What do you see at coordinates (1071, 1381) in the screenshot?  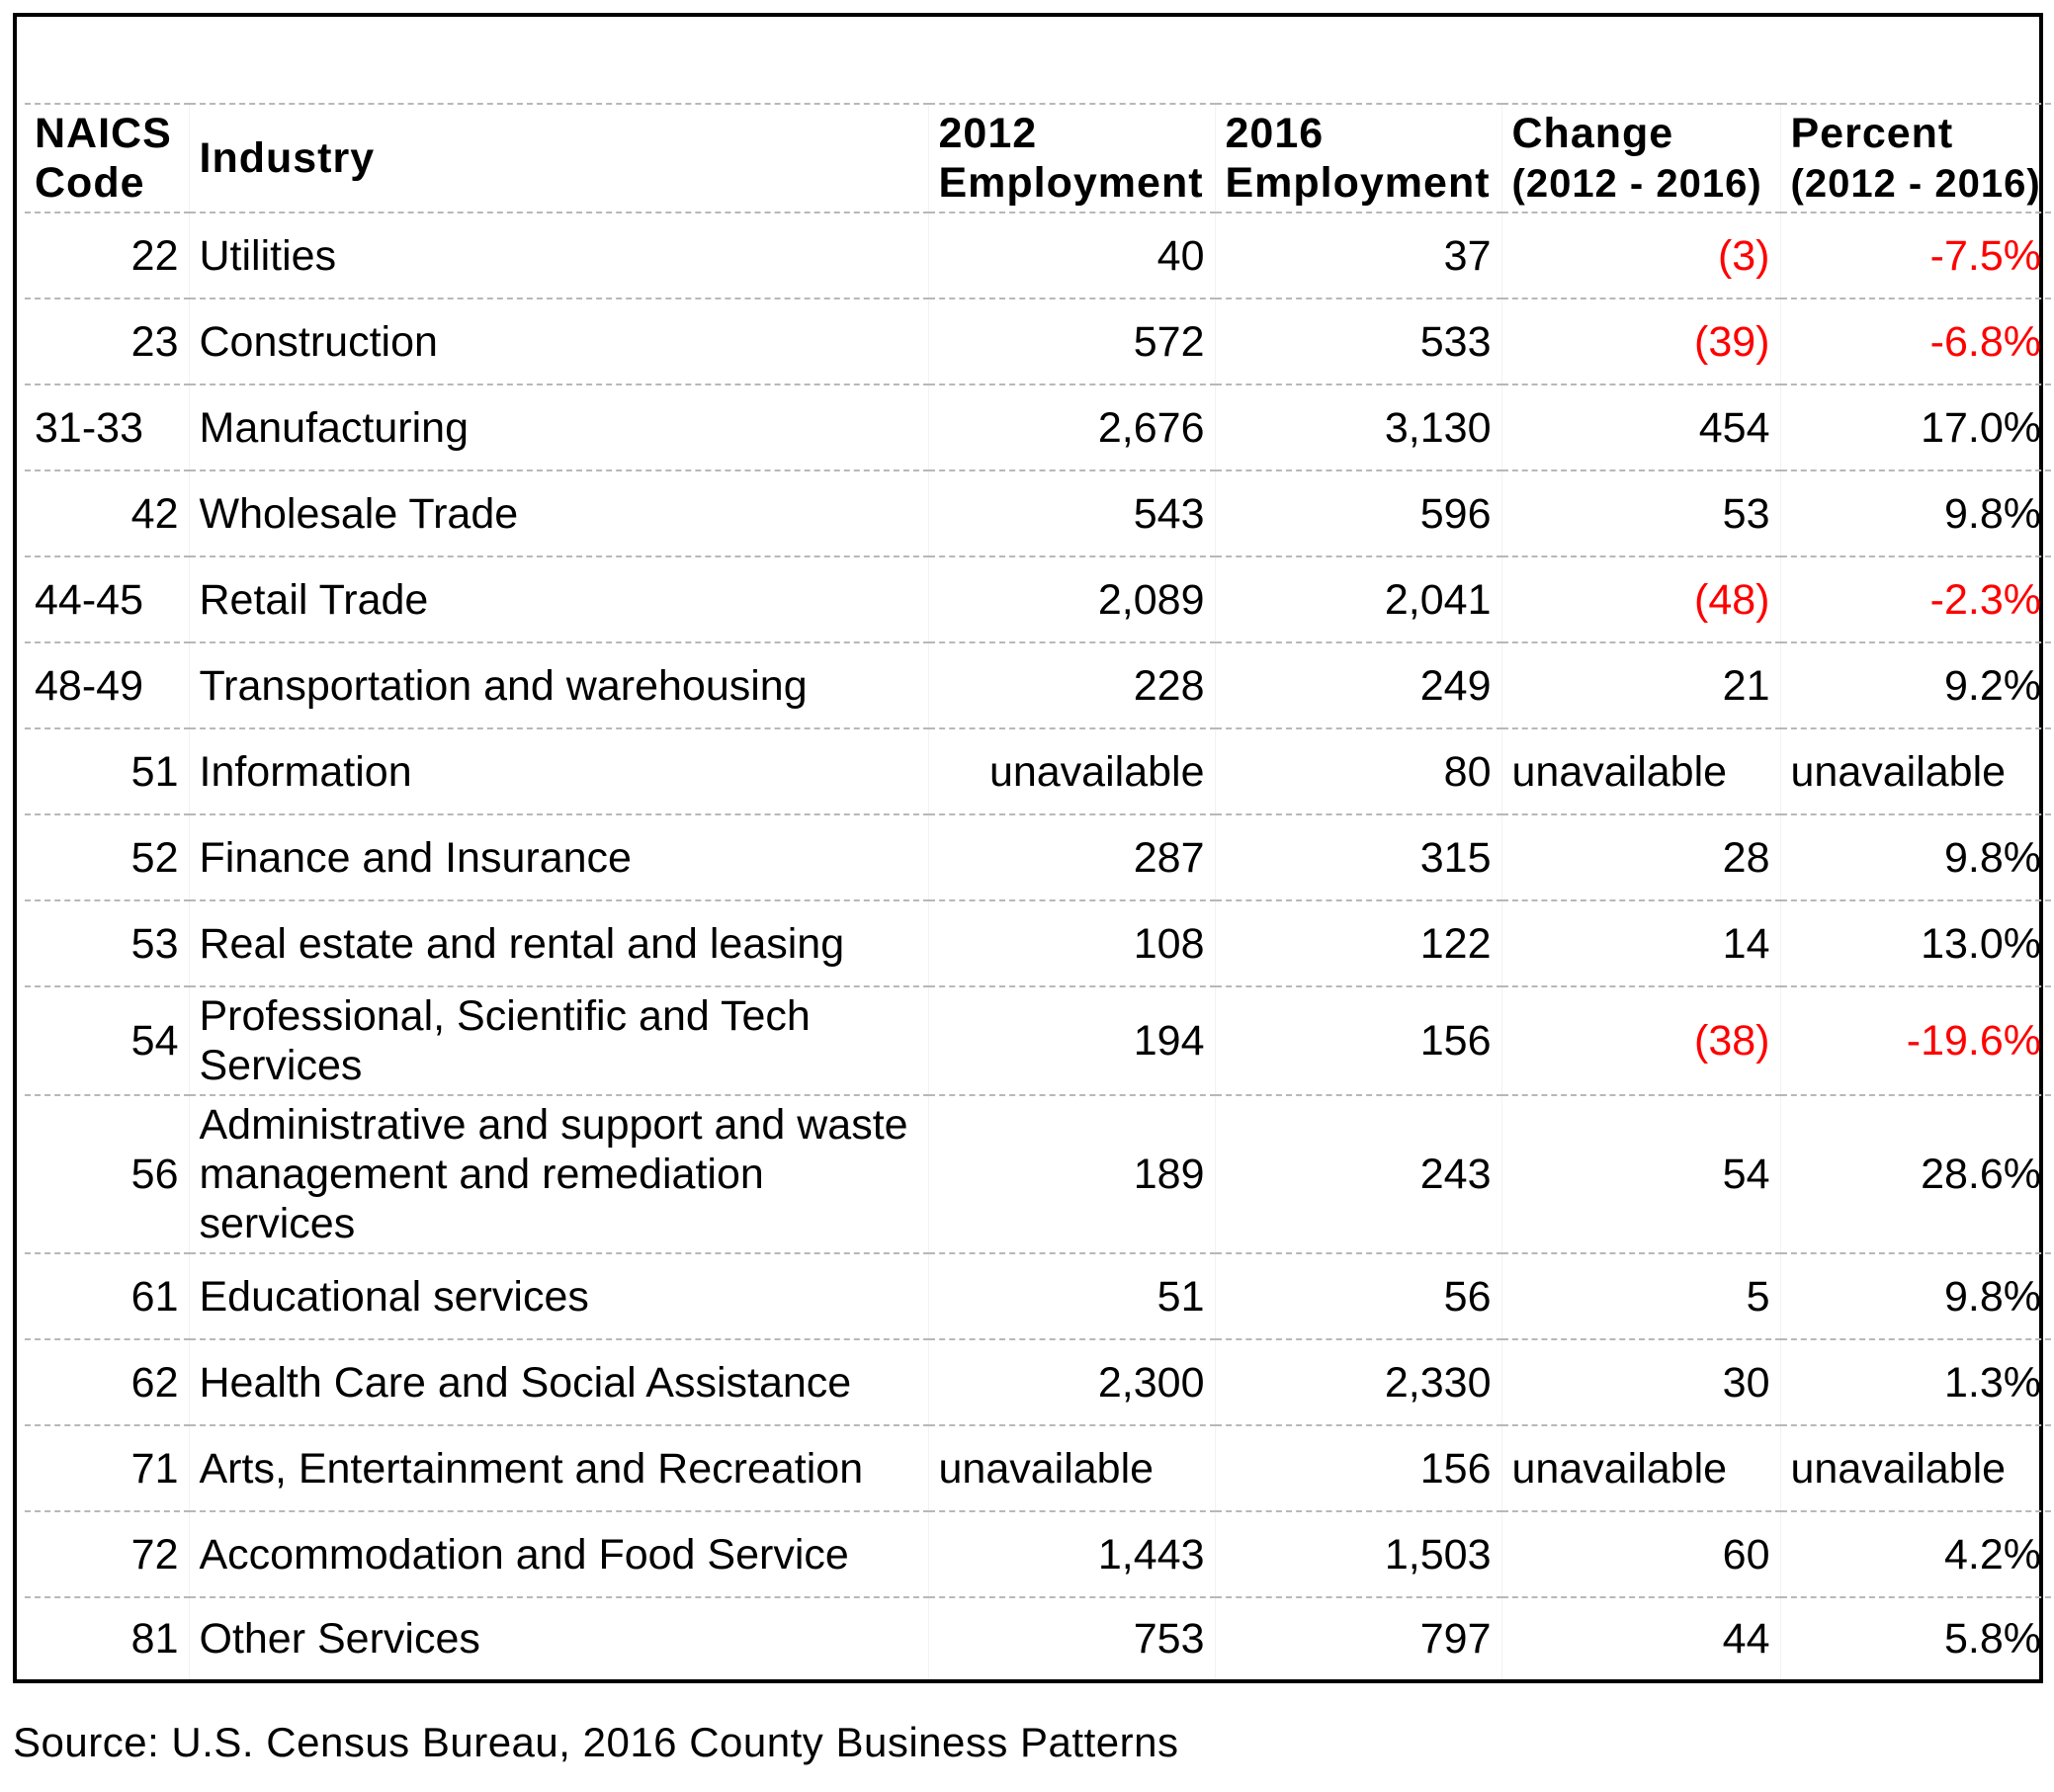 I see `employment-2012-cell: 2,300` at bounding box center [1071, 1381].